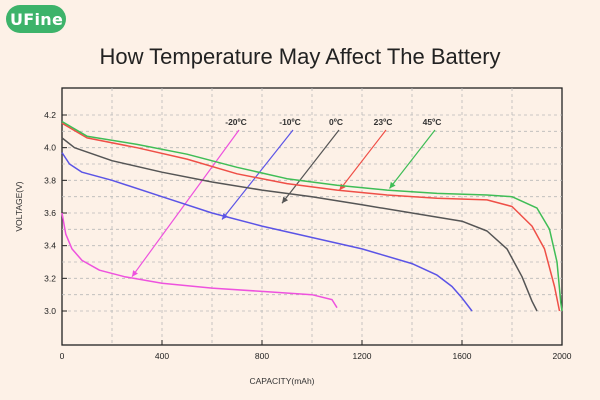 This screenshot has height=400, width=600. I want to click on y-axis-label: VOLTAGE(V), so click(19, 206).